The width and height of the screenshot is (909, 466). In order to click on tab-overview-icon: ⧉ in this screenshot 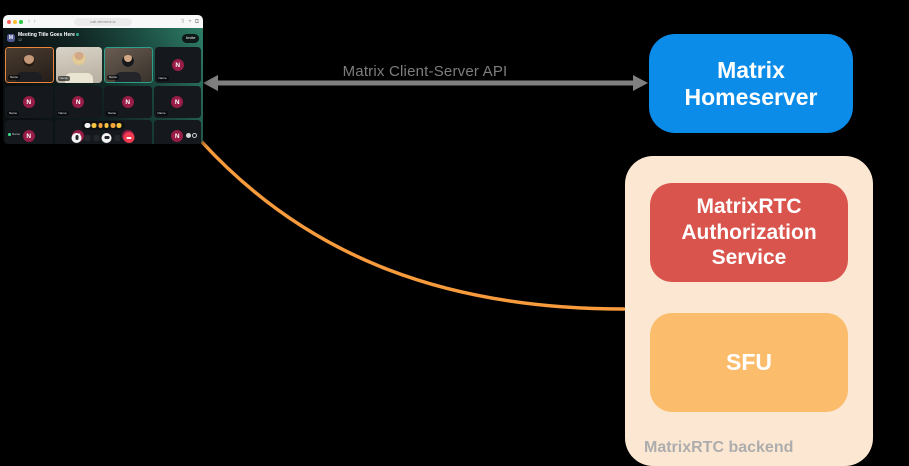, I will do `click(196, 21)`.